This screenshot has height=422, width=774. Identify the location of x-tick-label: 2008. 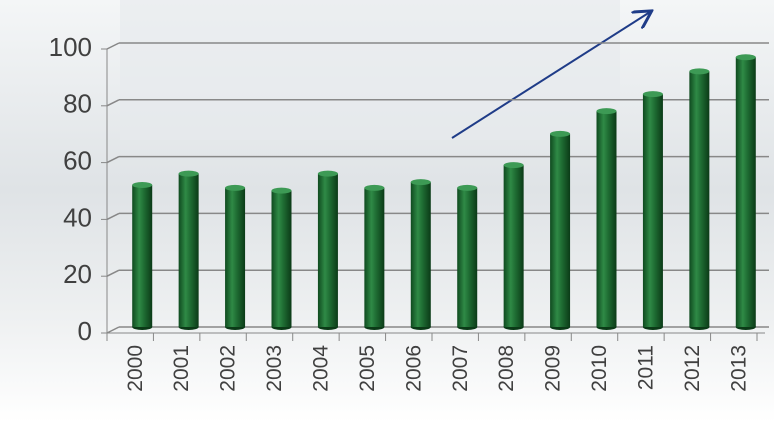
(506, 368).